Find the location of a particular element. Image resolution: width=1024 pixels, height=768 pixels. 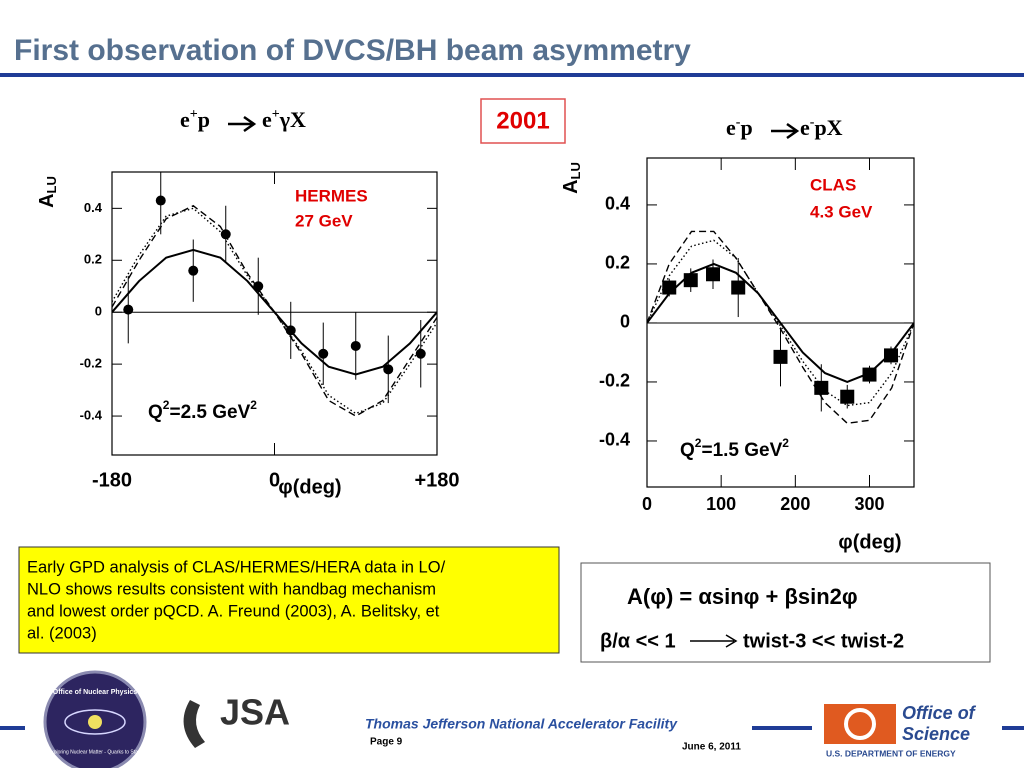

year-box is located at coordinates (523, 121).